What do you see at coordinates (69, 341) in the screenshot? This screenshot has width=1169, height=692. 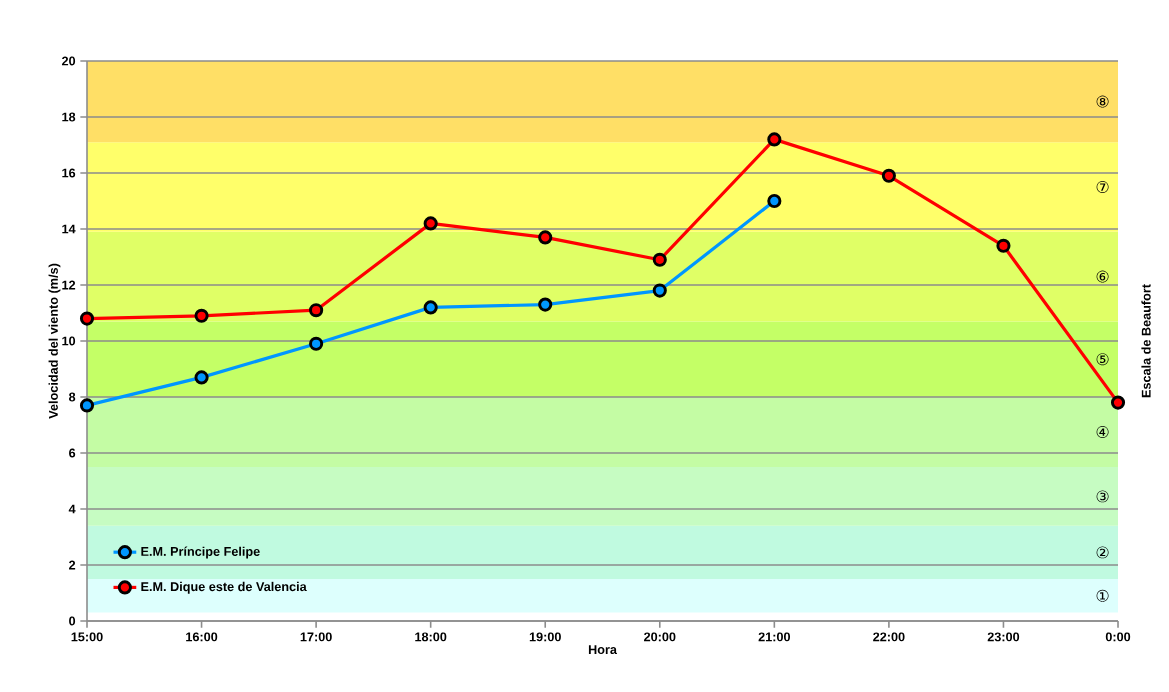 I see `y-tick-label: 10` at bounding box center [69, 341].